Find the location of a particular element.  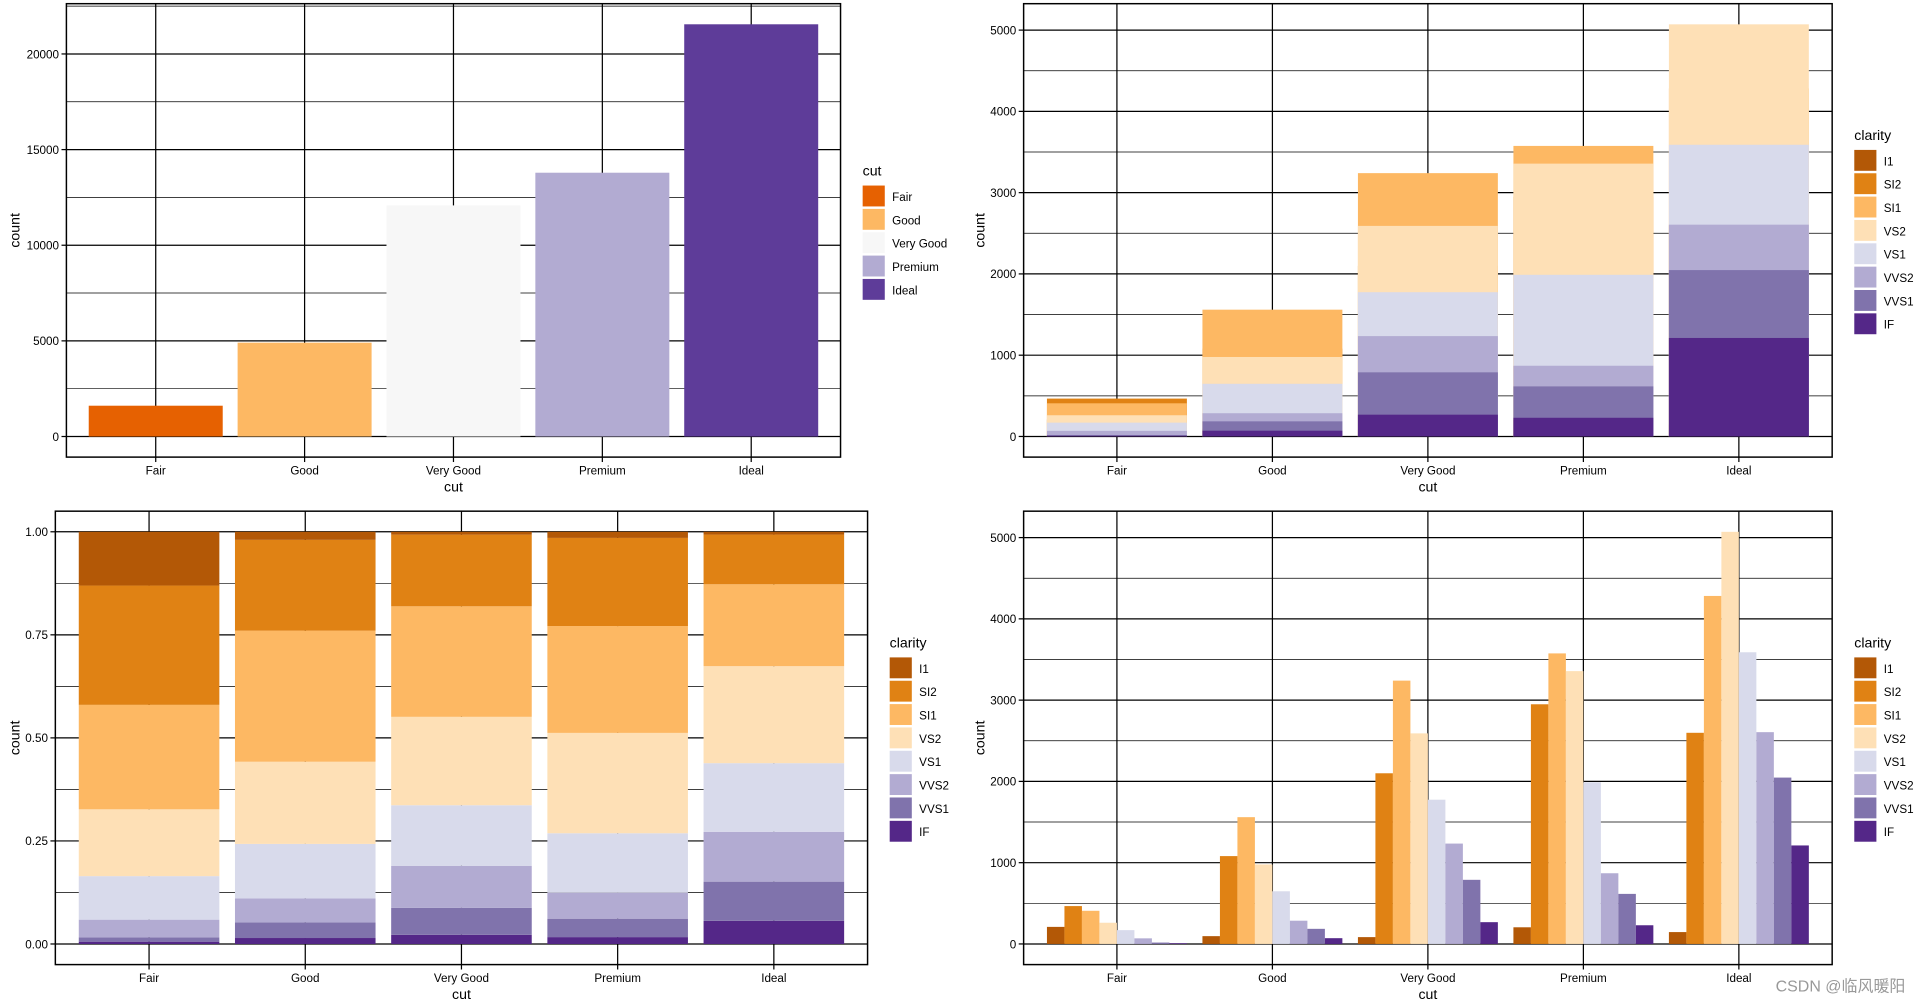

y-tick-label: 5000 is located at coordinates (46, 341).